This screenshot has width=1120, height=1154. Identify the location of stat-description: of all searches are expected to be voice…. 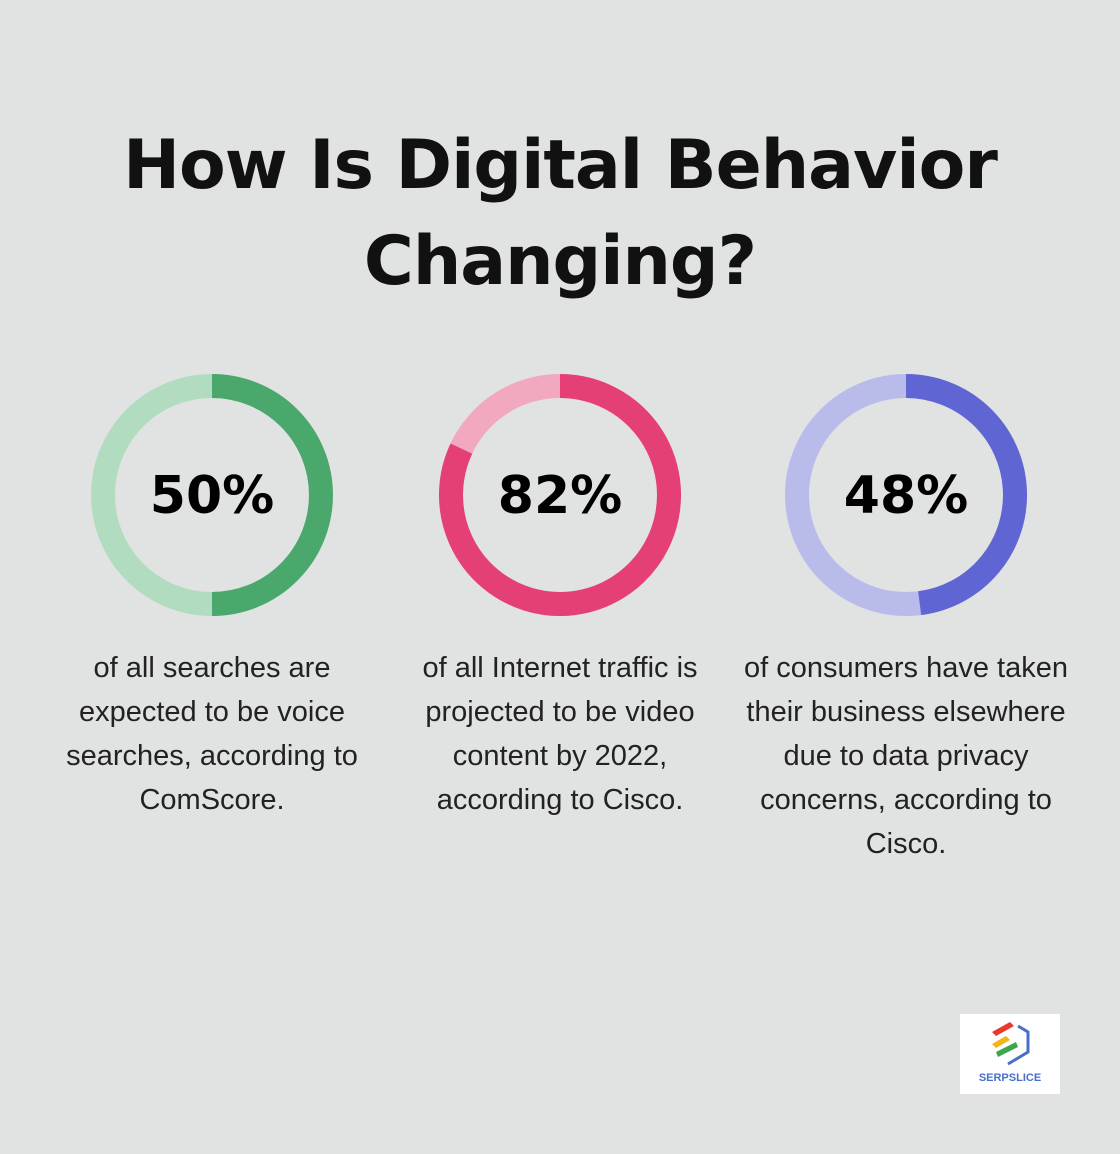
(212, 734).